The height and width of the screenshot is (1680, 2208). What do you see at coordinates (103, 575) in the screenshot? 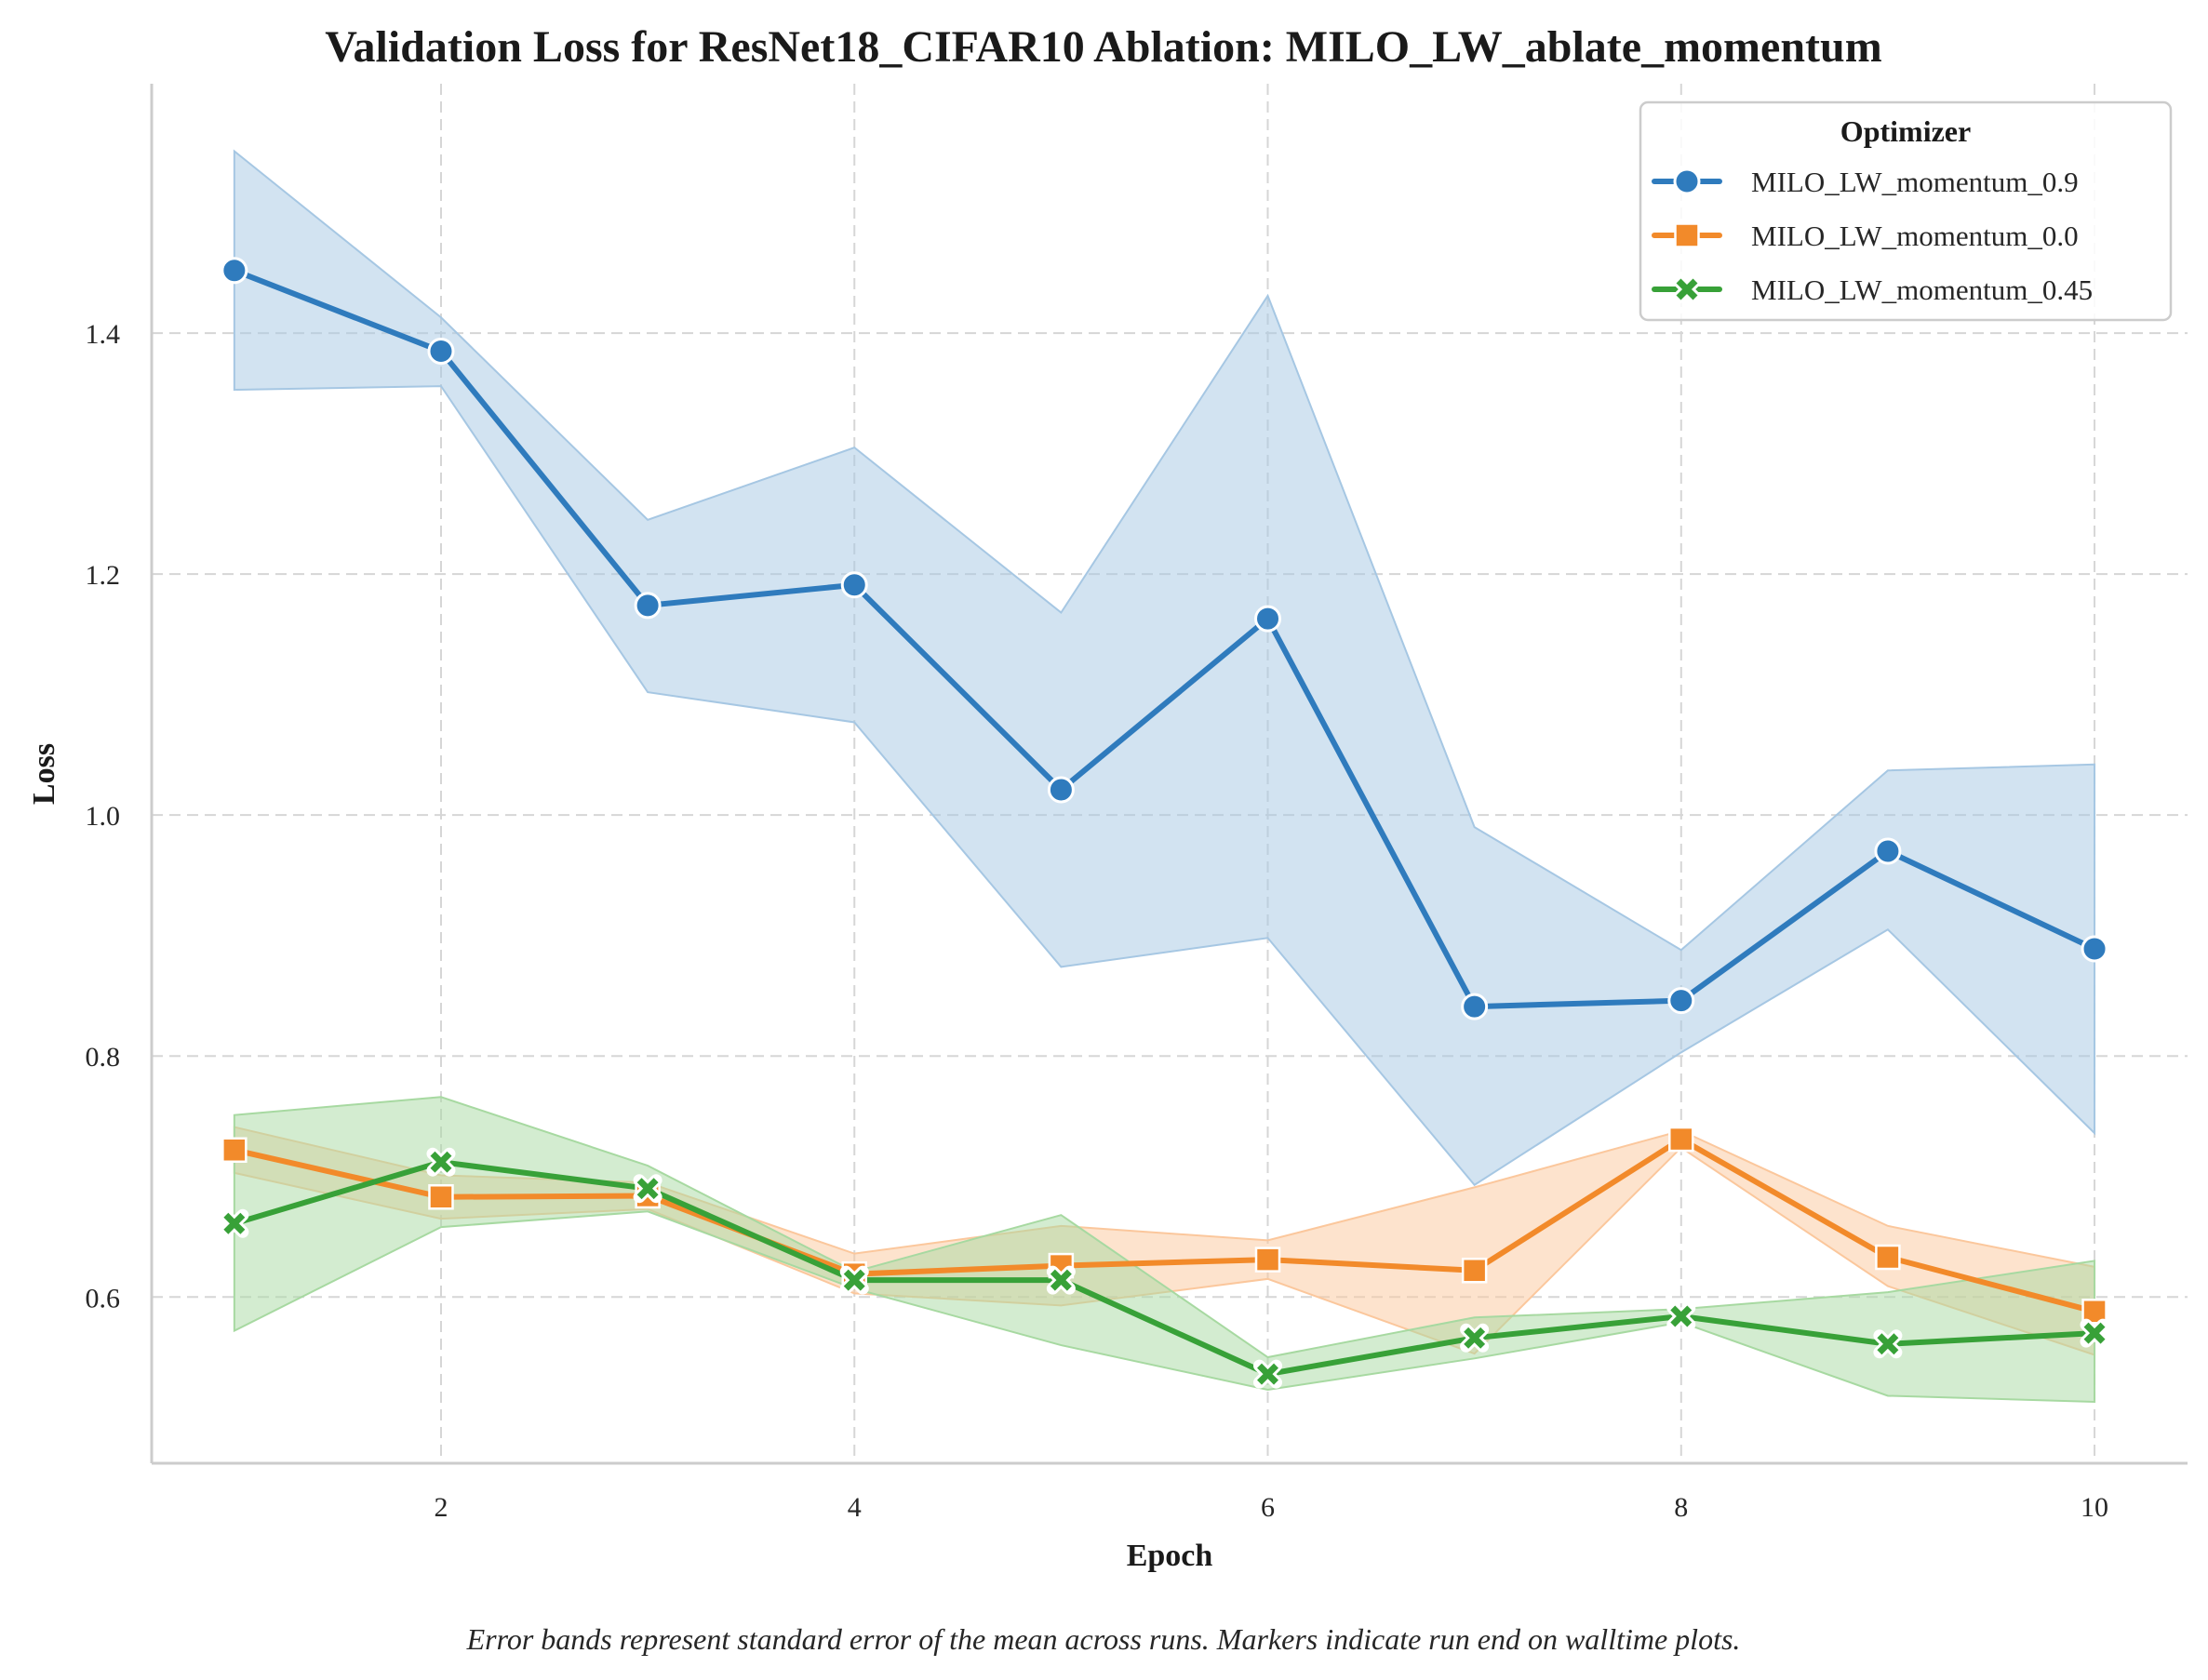
I see `y-tick-label: 1.2` at bounding box center [103, 575].